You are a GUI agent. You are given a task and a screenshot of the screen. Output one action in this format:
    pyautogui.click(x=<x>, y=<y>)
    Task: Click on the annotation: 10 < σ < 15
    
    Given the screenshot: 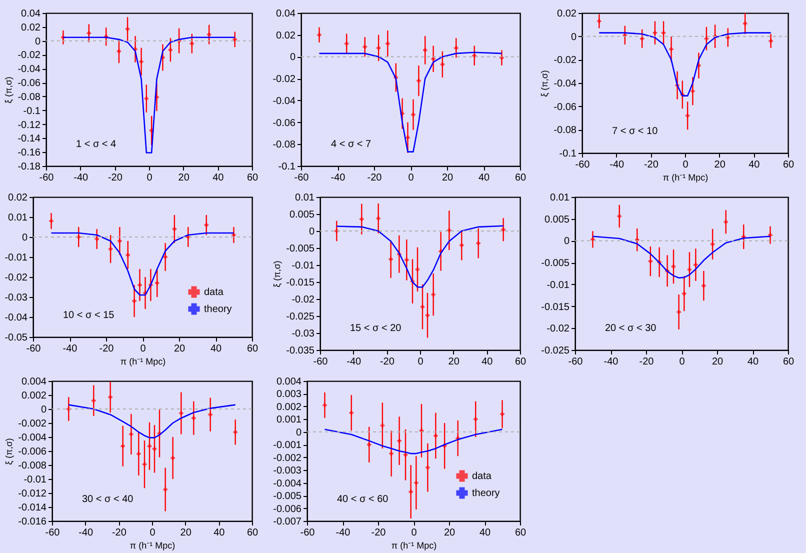 What is the action you would take?
    pyautogui.click(x=89, y=315)
    